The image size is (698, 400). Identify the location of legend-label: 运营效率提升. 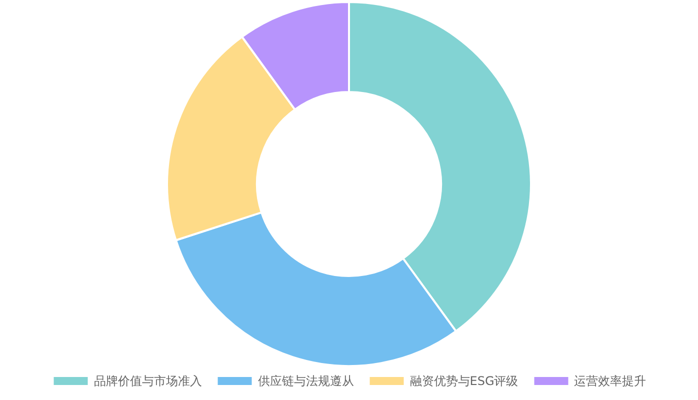
(610, 381).